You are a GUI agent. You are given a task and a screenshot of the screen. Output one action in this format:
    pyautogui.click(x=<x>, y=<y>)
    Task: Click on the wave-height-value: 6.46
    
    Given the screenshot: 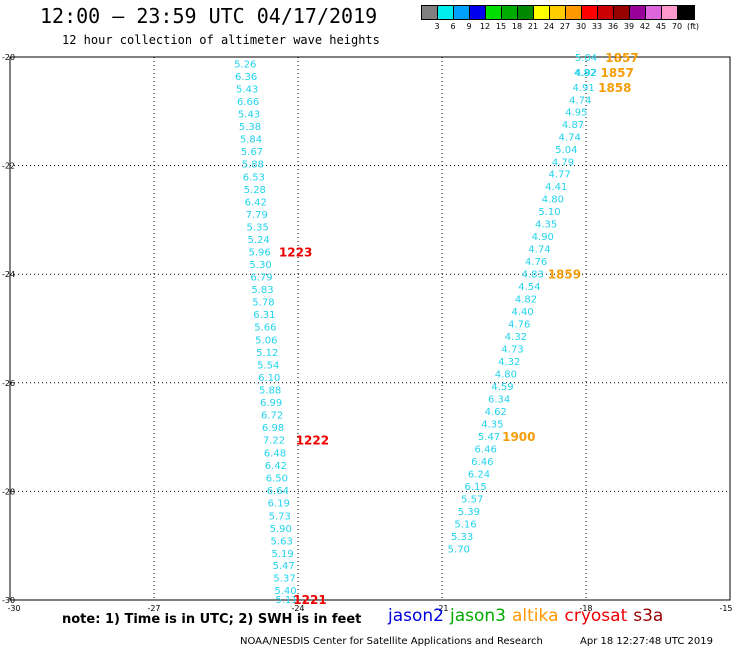 What is the action you would take?
    pyautogui.click(x=482, y=462)
    